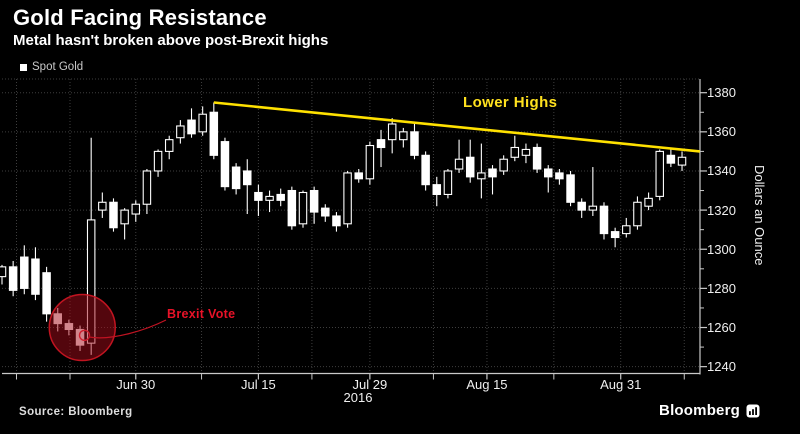 The height and width of the screenshot is (434, 800). Describe the element at coordinates (753, 410) in the screenshot. I see `bloomberg-terminal-icon` at that location.